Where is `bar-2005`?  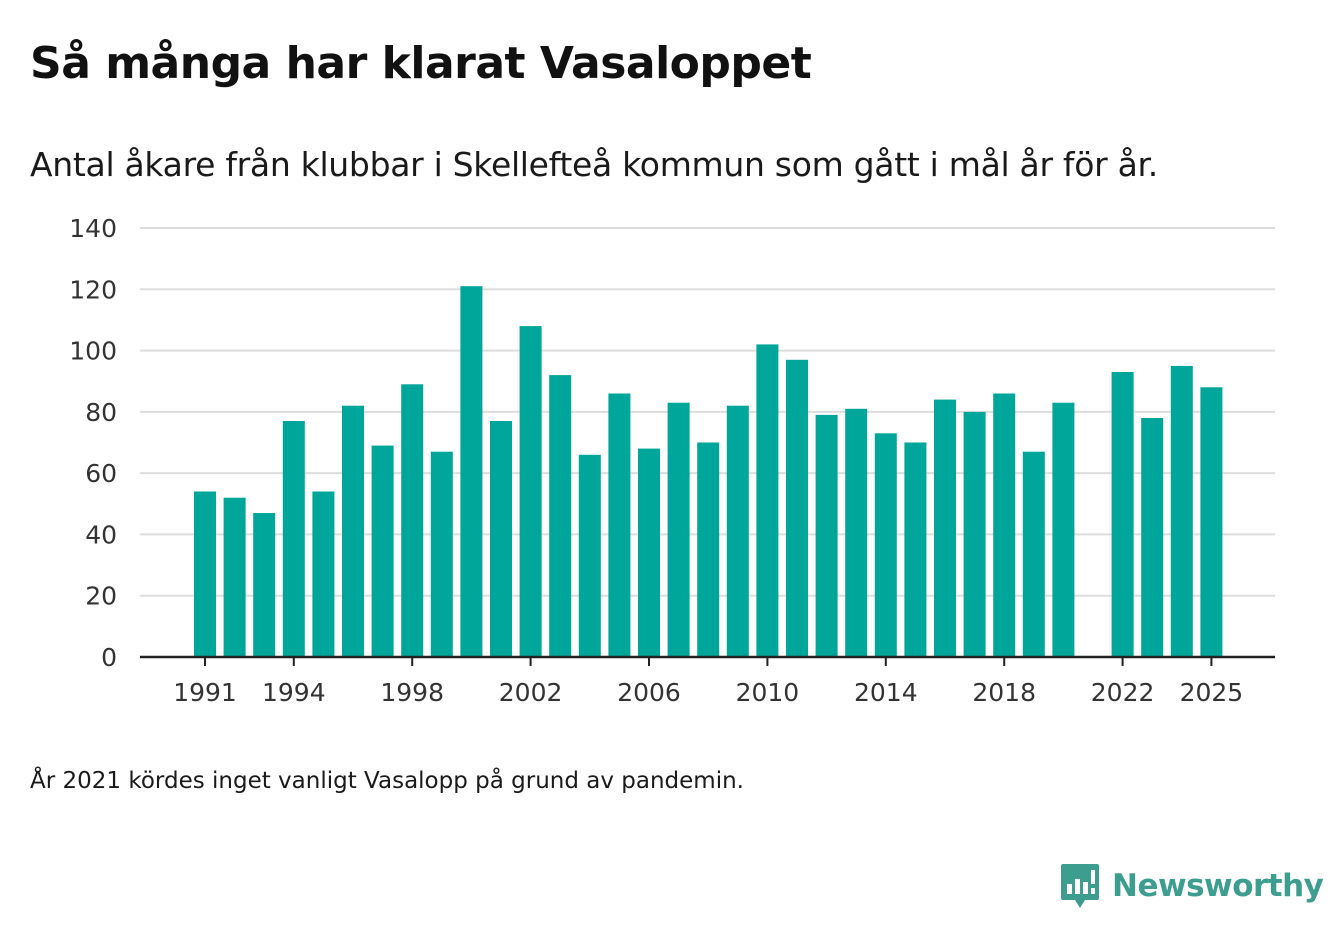 bar-2005 is located at coordinates (619, 525).